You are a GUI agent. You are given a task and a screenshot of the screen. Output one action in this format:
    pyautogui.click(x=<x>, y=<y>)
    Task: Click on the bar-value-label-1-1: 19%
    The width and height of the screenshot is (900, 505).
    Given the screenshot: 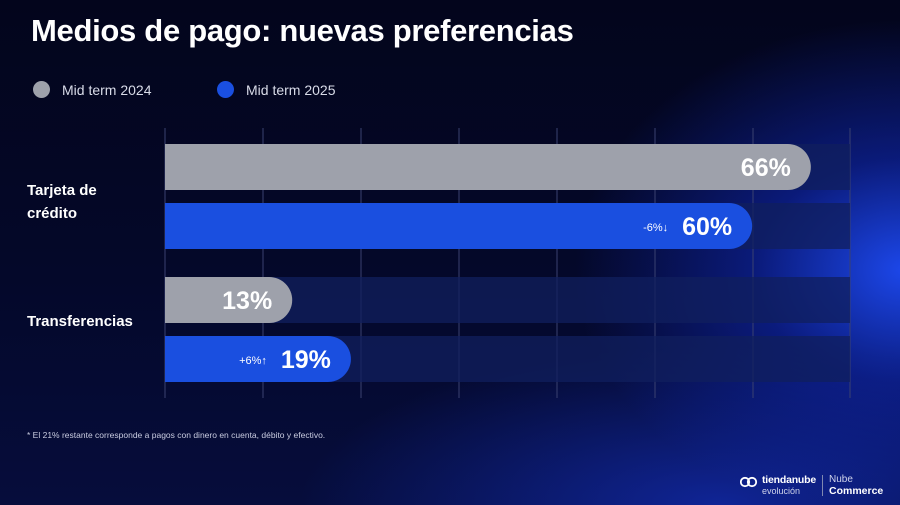 What is the action you would take?
    pyautogui.click(x=306, y=360)
    